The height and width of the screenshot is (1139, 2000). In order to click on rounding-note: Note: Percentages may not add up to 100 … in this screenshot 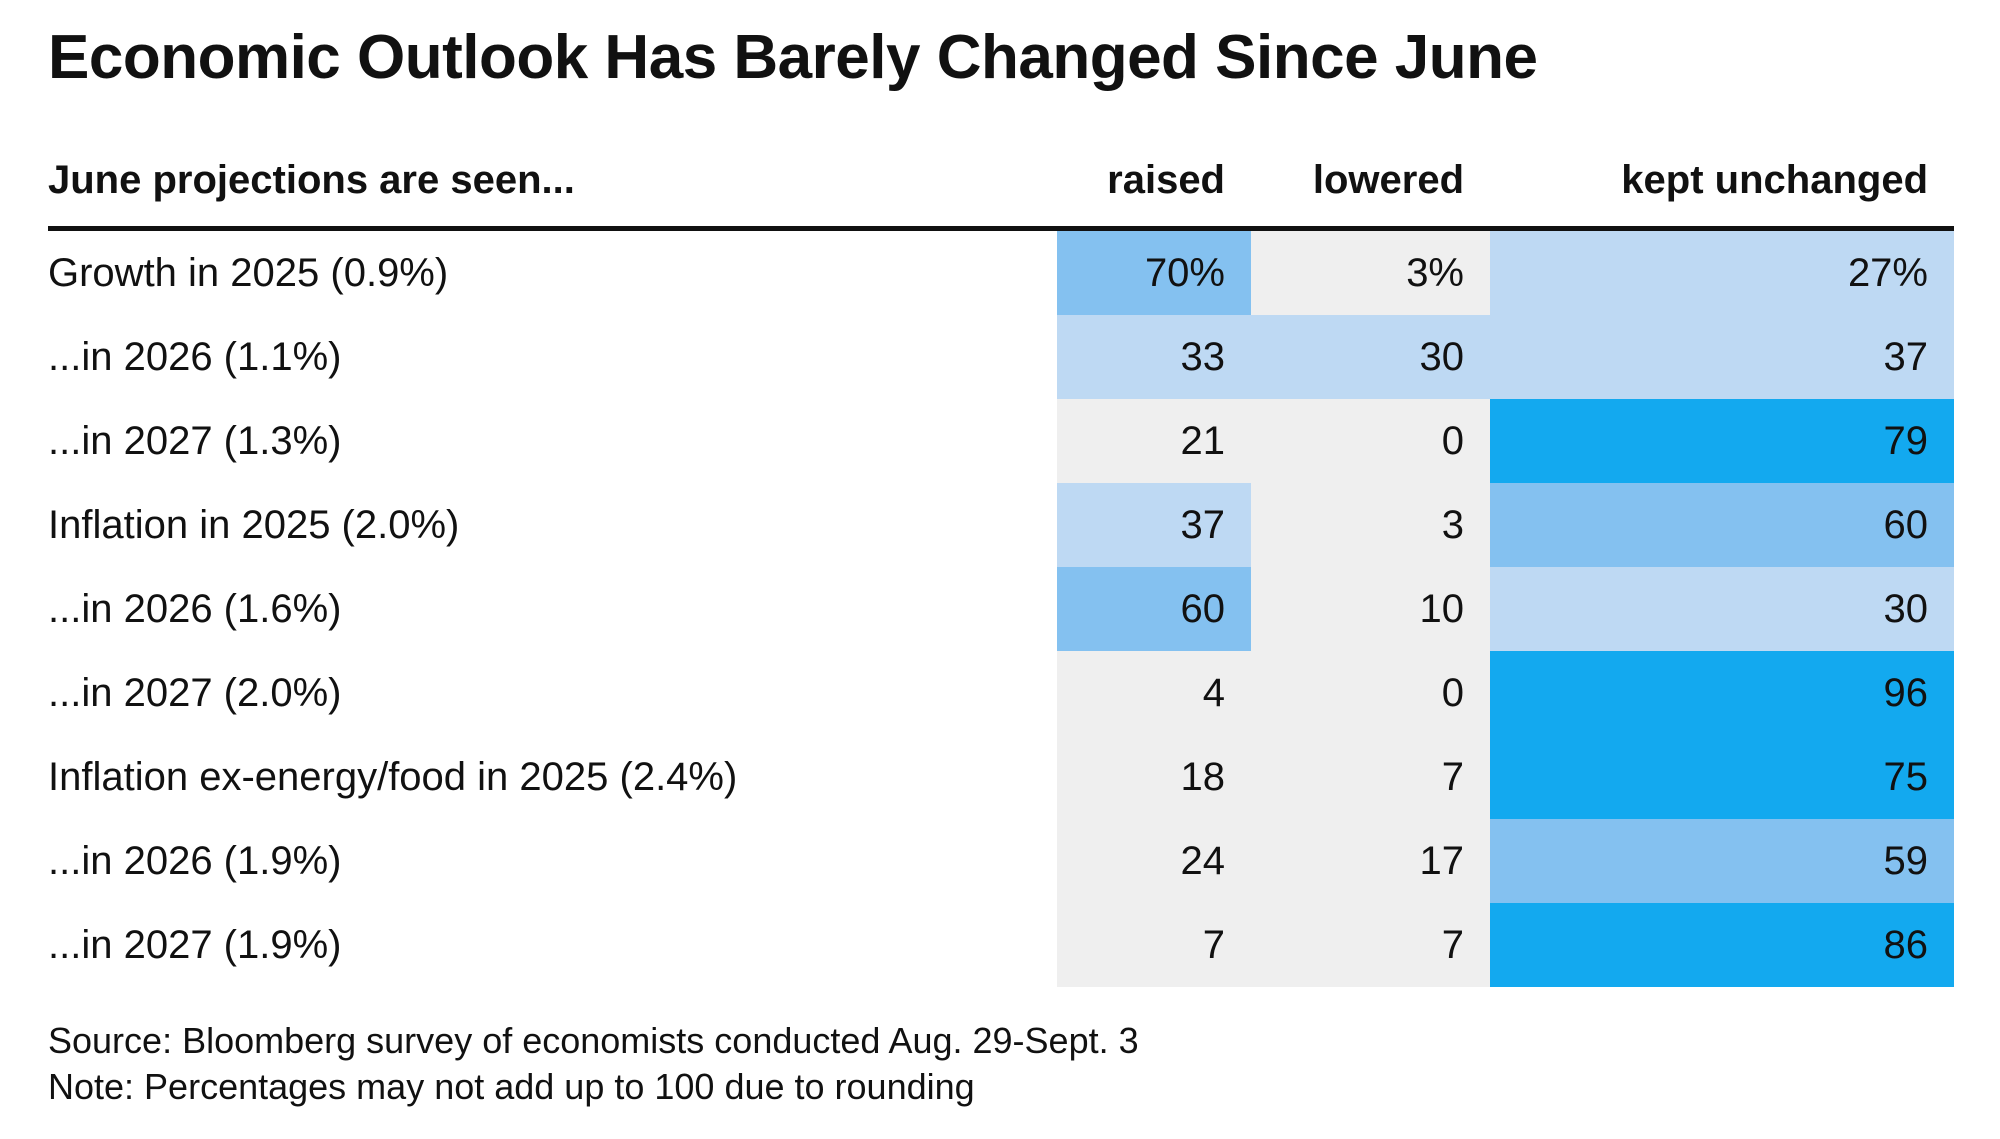, I will do `click(511, 1086)`.